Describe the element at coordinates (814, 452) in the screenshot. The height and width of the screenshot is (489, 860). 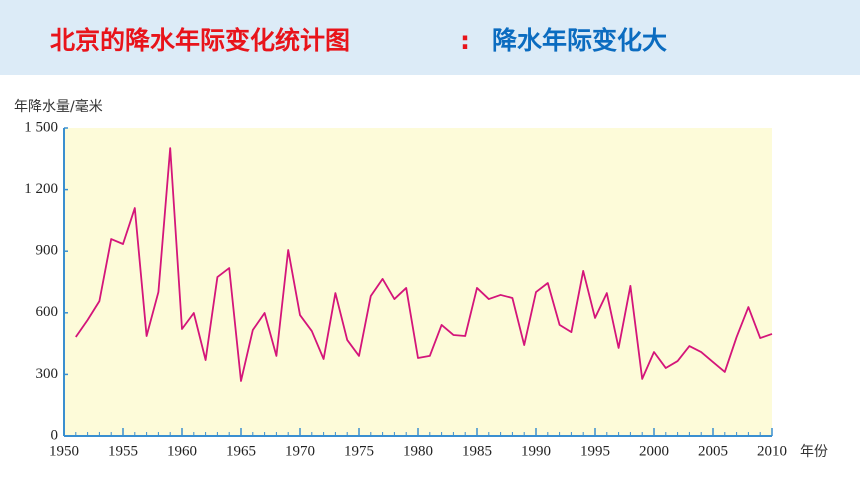
I see `x-axis-label: 年份` at that location.